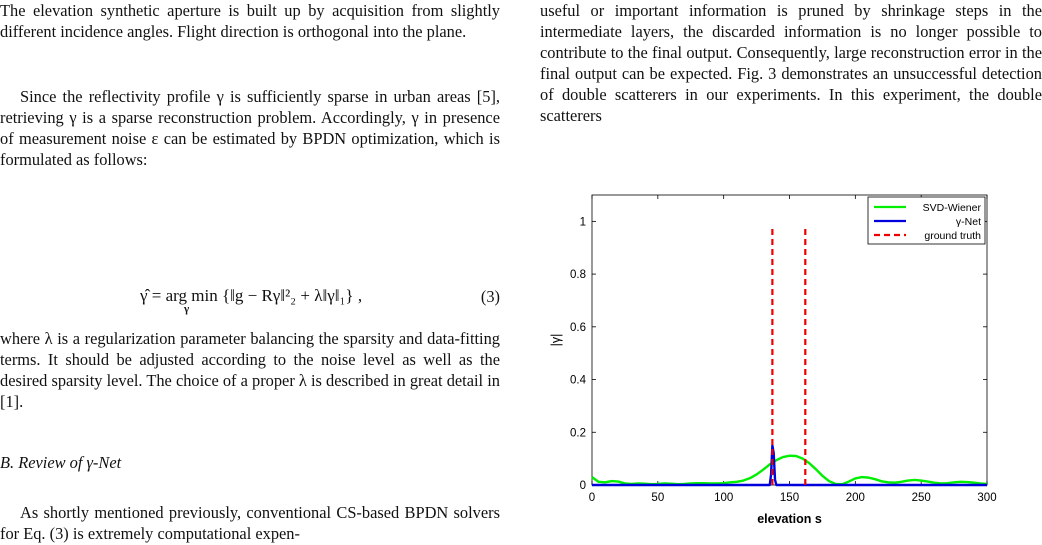 Image resolution: width=1042 pixels, height=545 pixels. What do you see at coordinates (251, 295) in the screenshot?
I see `equation-text: γ̂ = arg min {‖g − Rγ‖²₂ + λ‖γ‖₁} ,` at bounding box center [251, 295].